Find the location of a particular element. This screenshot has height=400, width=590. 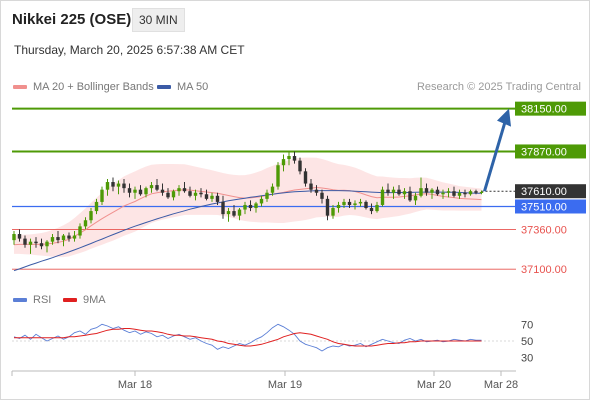

level-label-1: 37870.00 is located at coordinates (544, 152).